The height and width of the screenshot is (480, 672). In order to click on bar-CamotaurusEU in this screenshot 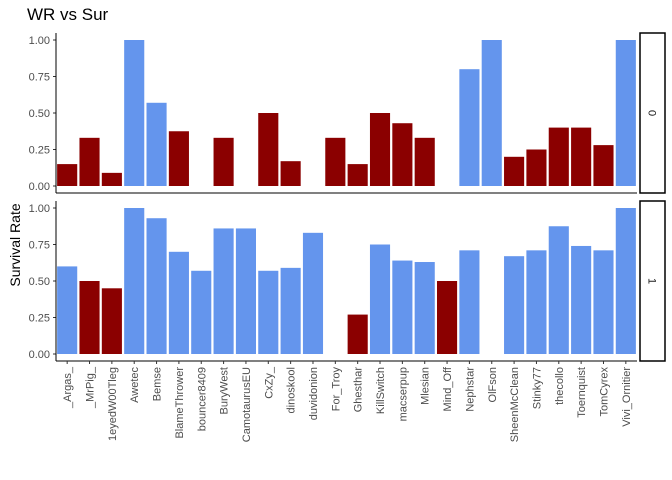, I will do `click(245, 291)`.